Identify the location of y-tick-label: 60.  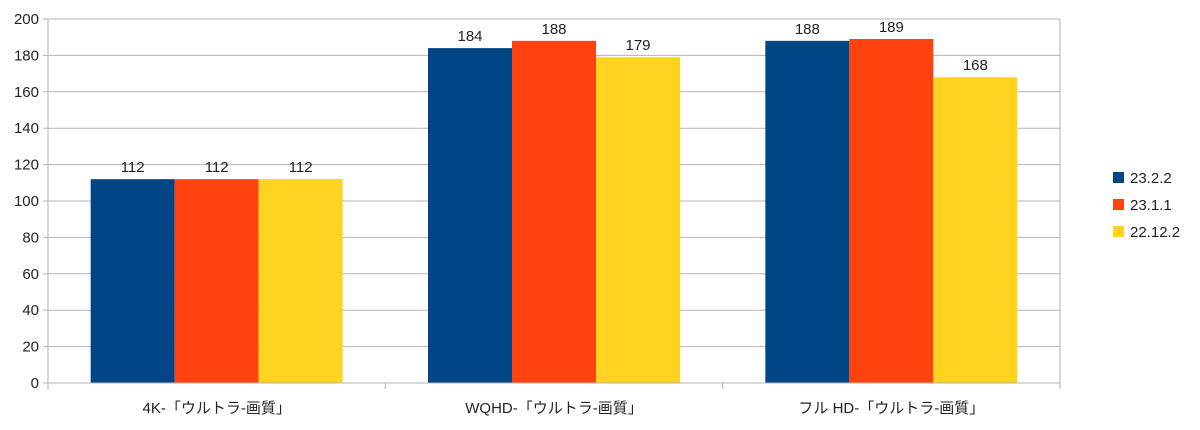
(30, 274).